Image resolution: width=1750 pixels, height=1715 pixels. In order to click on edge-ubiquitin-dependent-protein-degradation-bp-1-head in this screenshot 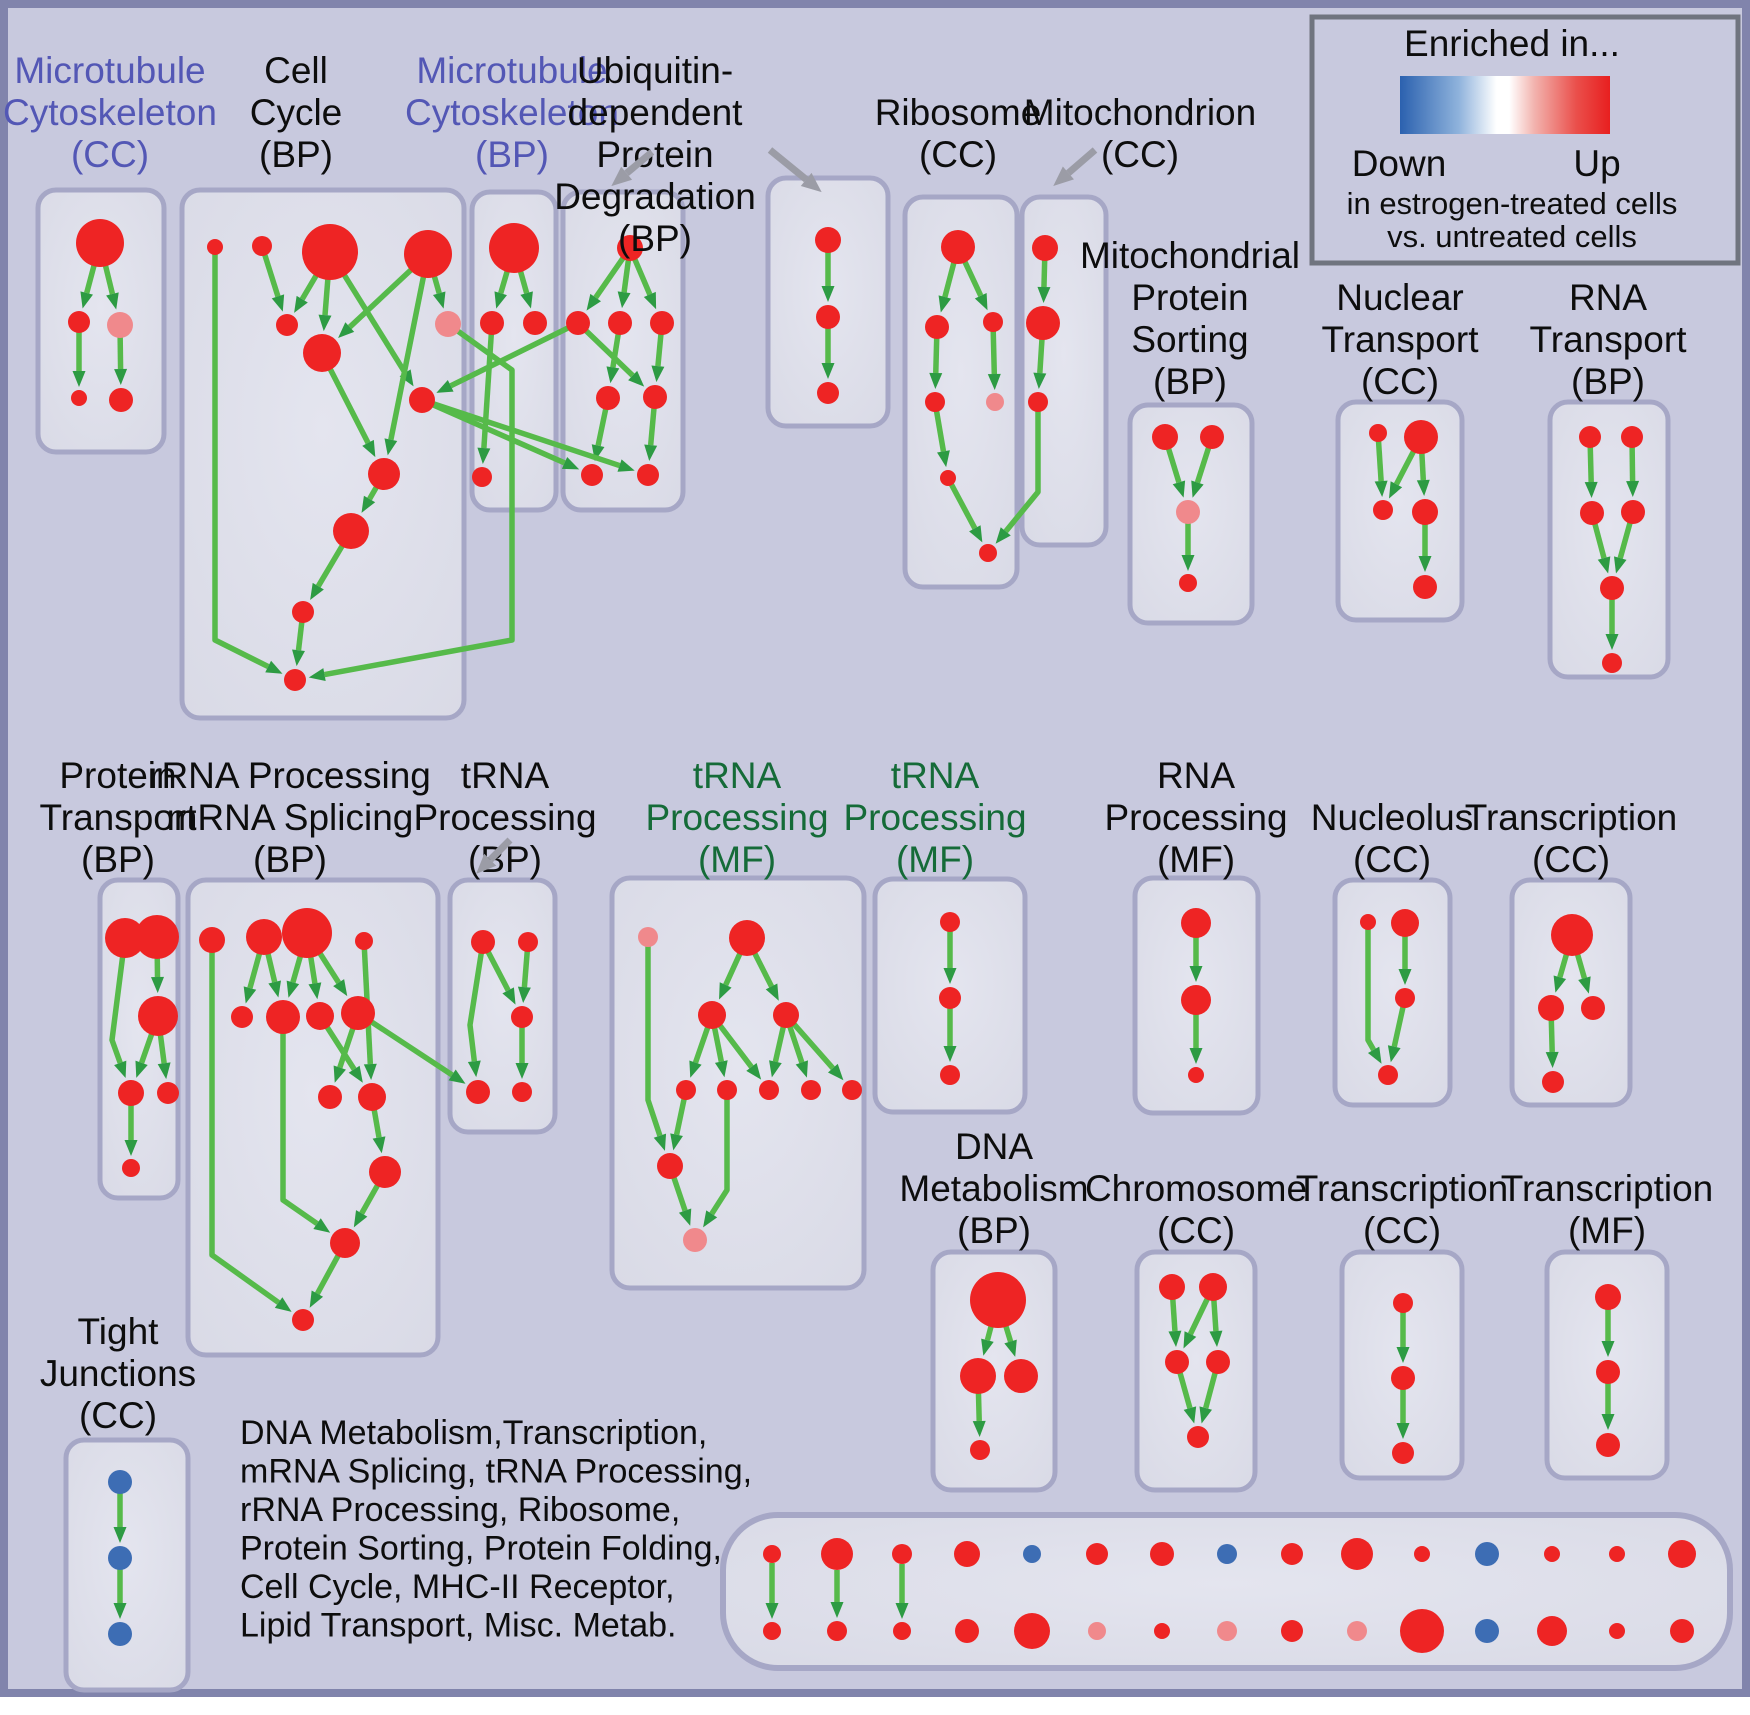, I will do `click(624, 300)`.